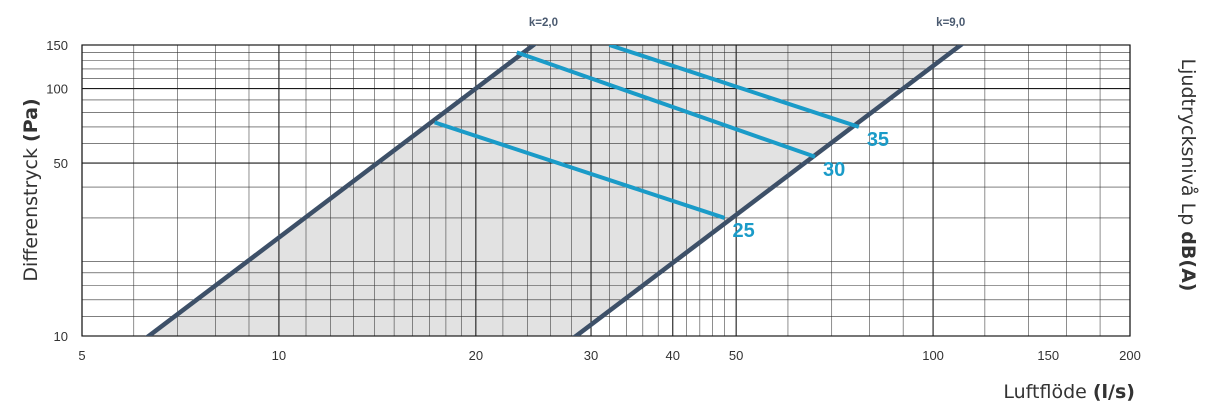 Image resolution: width=1205 pixels, height=410 pixels. Describe the element at coordinates (57, 45) in the screenshot. I see `y-tick-label: 150` at that location.